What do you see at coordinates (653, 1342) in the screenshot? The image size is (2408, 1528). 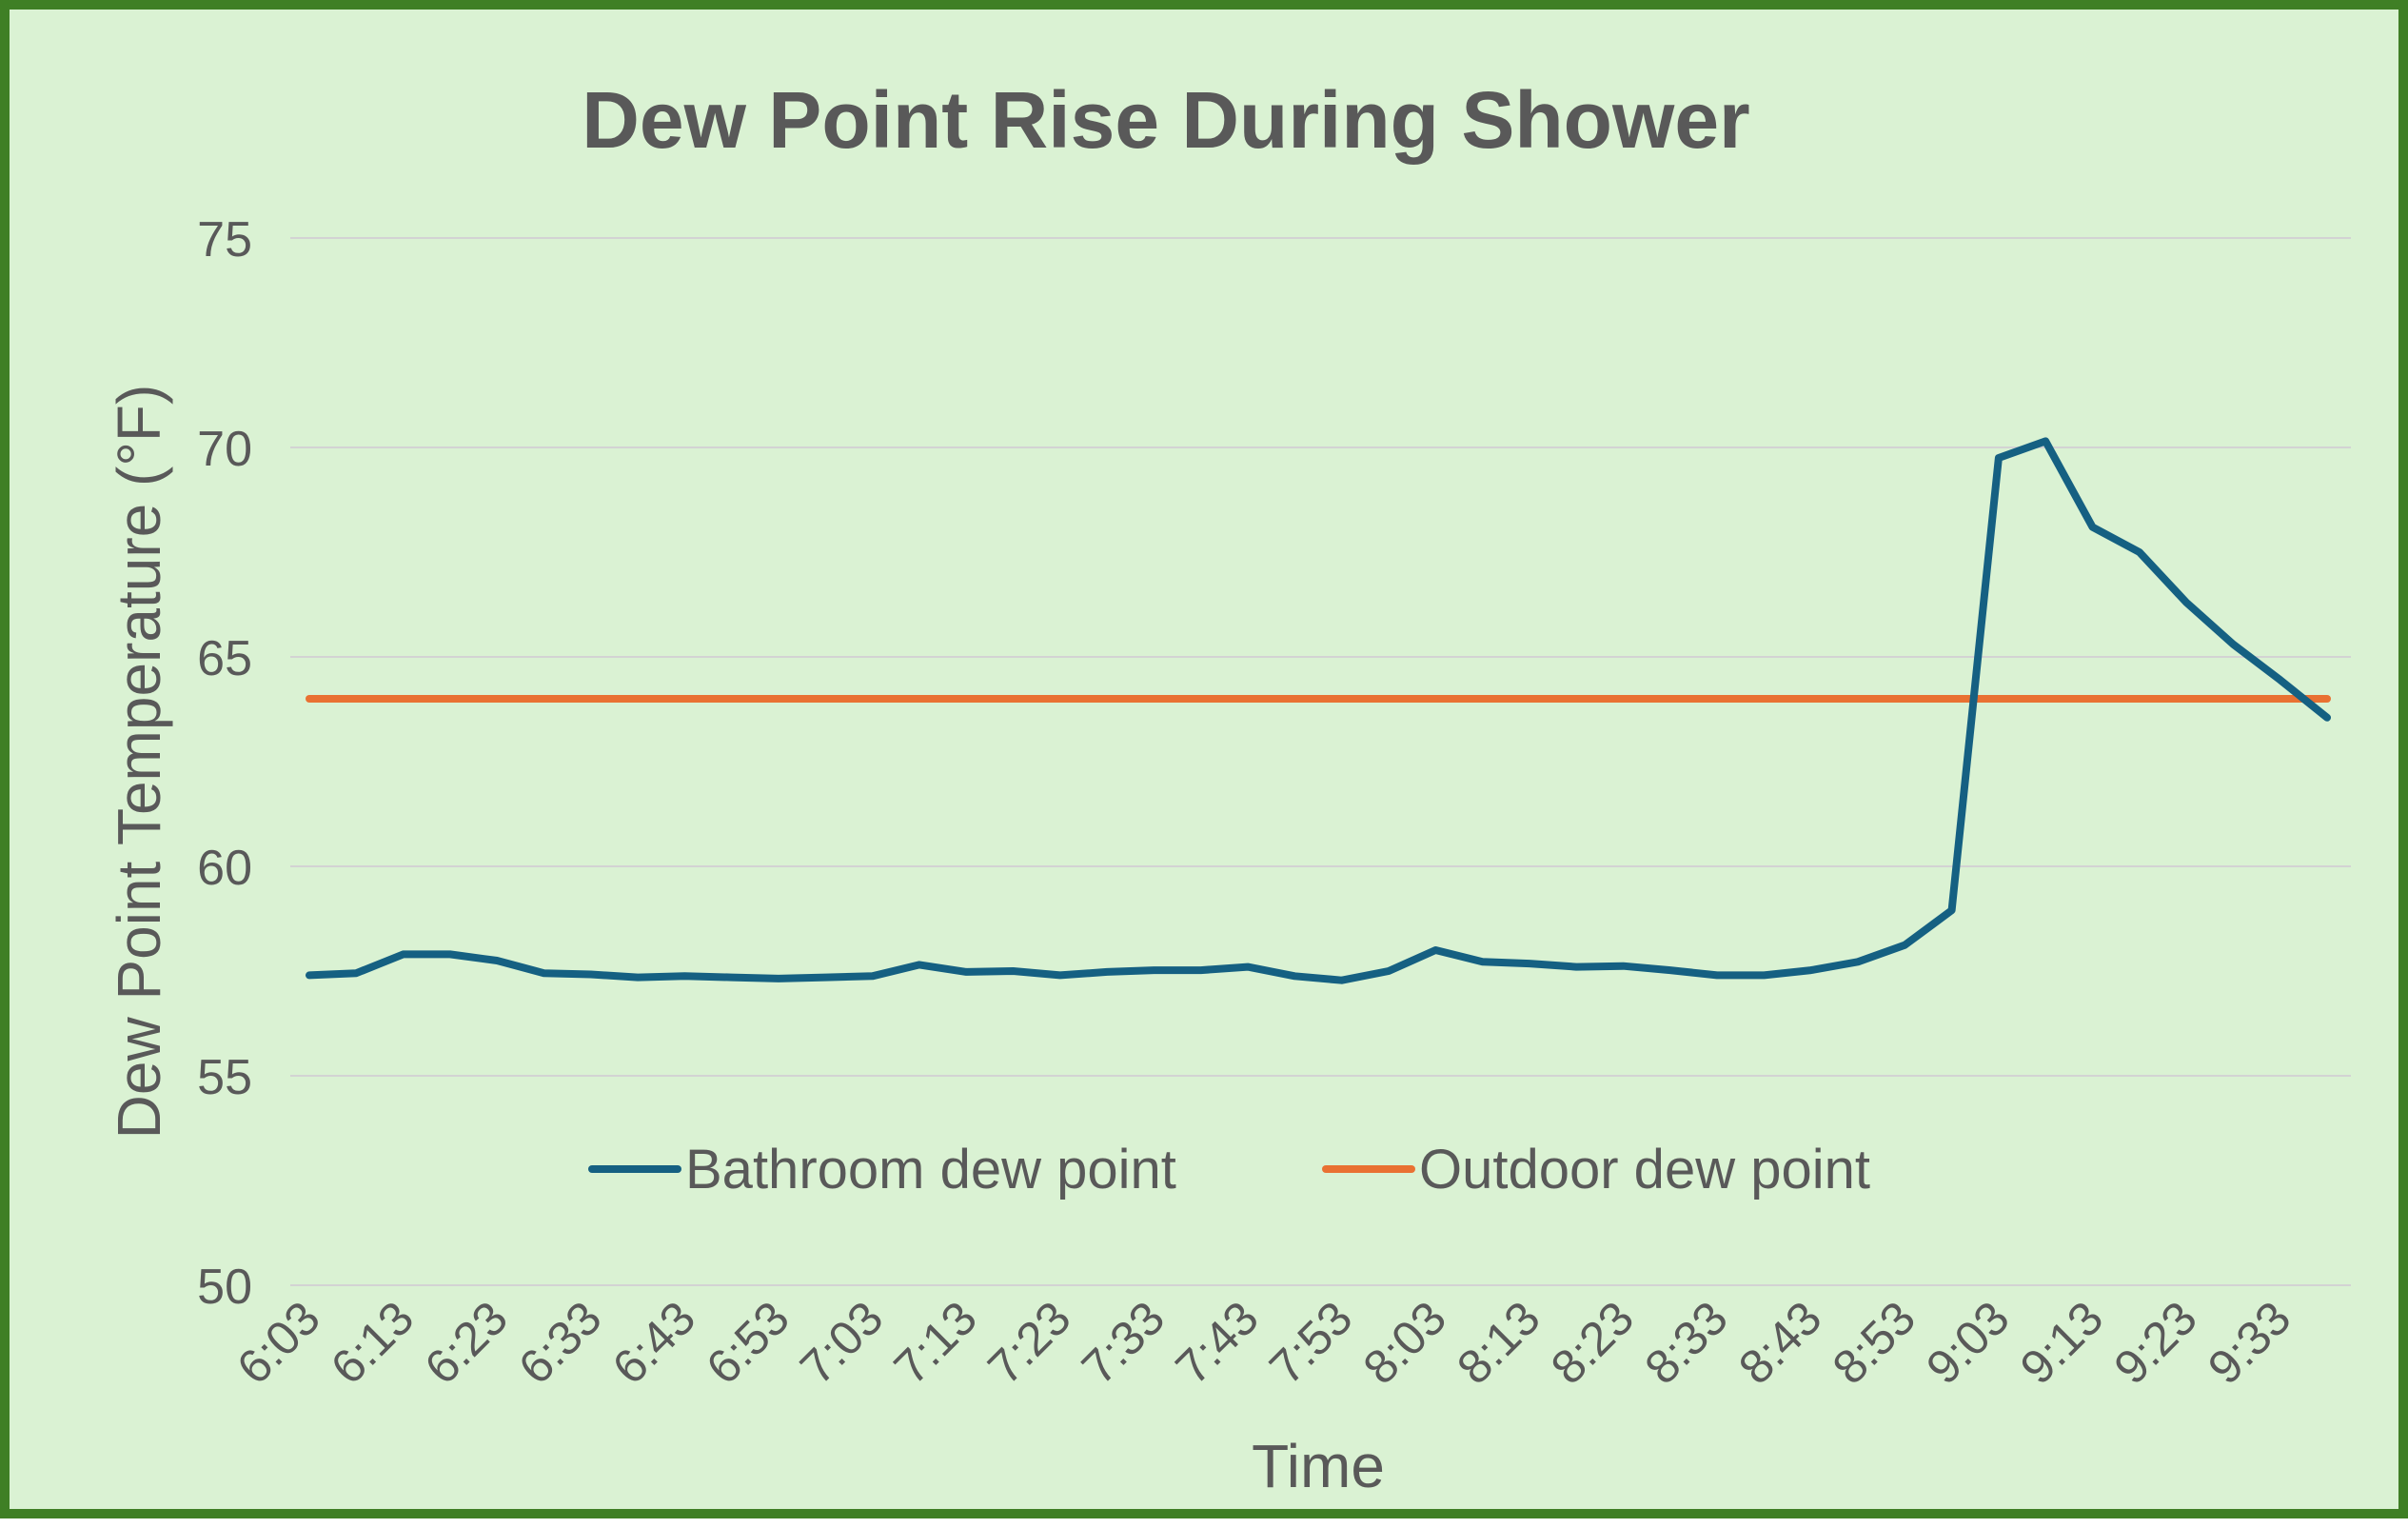 I see `x-tick-label: 6:43` at bounding box center [653, 1342].